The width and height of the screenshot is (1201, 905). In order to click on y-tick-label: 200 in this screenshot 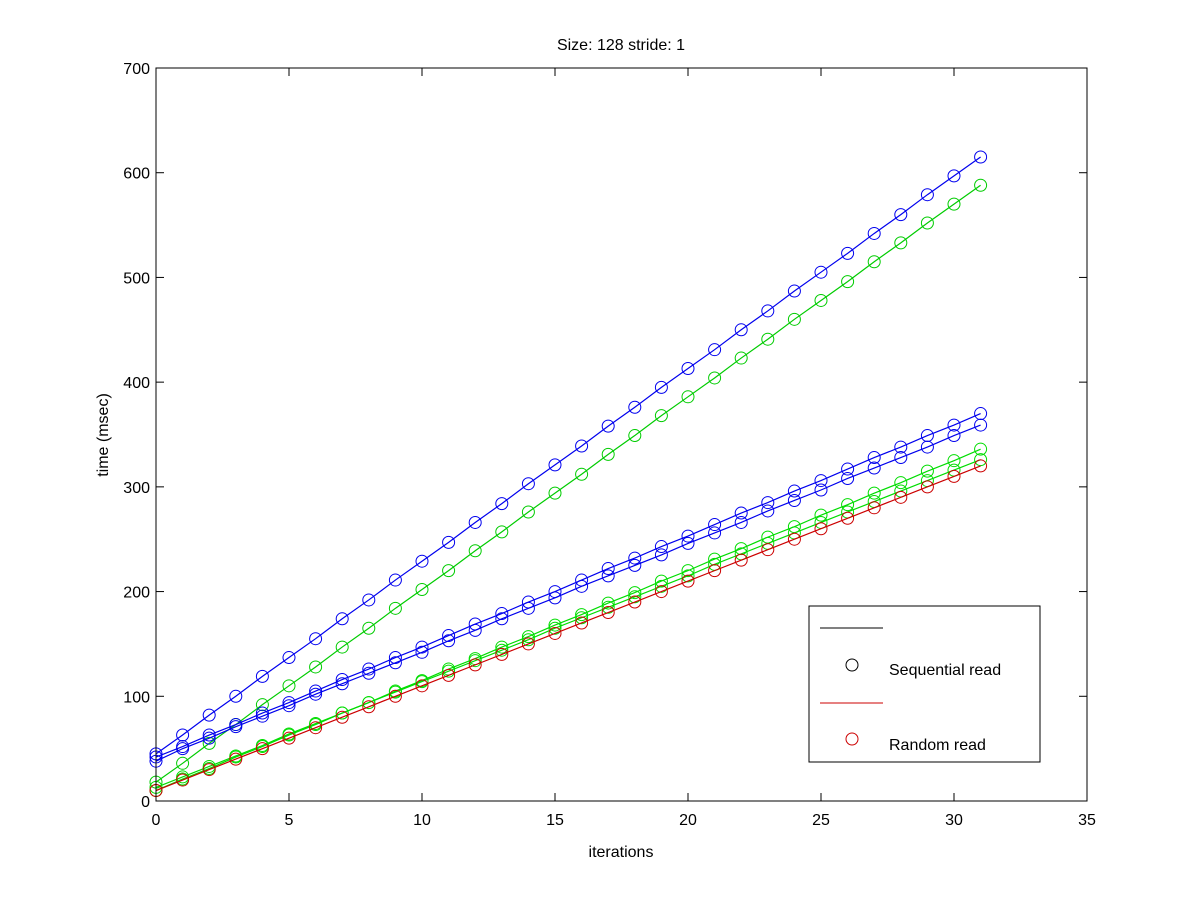, I will do `click(136, 593)`.